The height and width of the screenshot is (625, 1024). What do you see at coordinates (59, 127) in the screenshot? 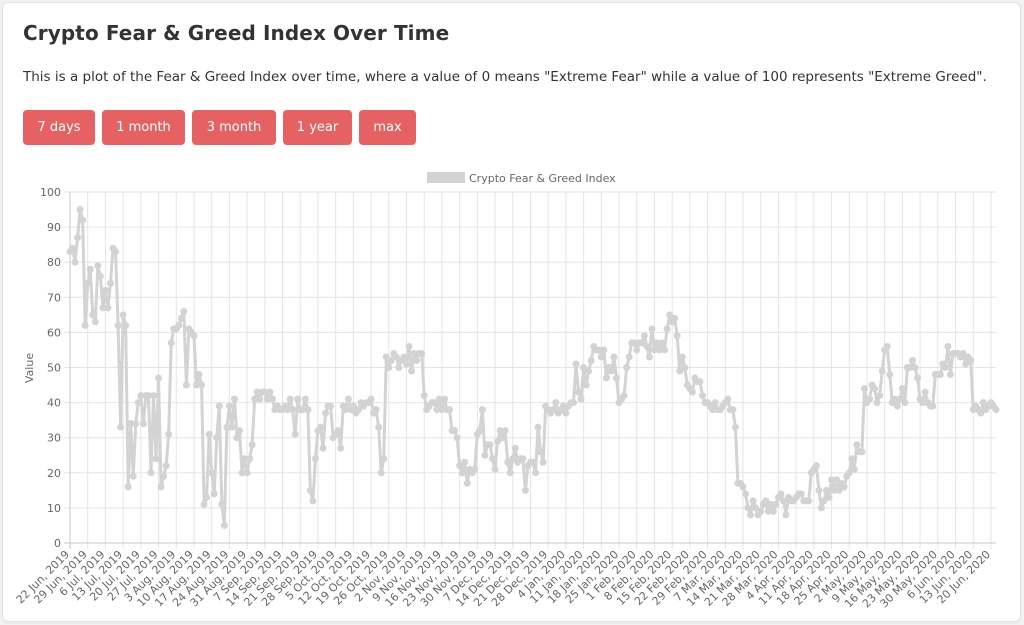
I see `range-7-days-button: 7 days` at bounding box center [59, 127].